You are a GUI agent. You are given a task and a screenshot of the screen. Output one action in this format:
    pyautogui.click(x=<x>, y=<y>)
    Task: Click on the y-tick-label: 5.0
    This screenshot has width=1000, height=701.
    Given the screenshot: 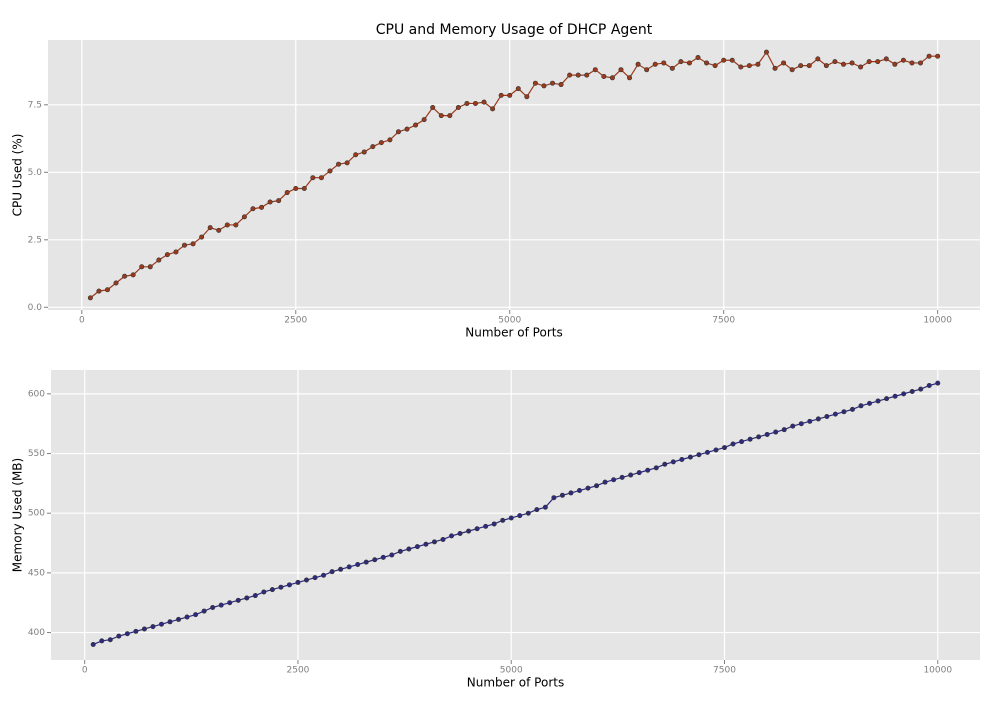 What is the action you would take?
    pyautogui.click(x=35, y=173)
    